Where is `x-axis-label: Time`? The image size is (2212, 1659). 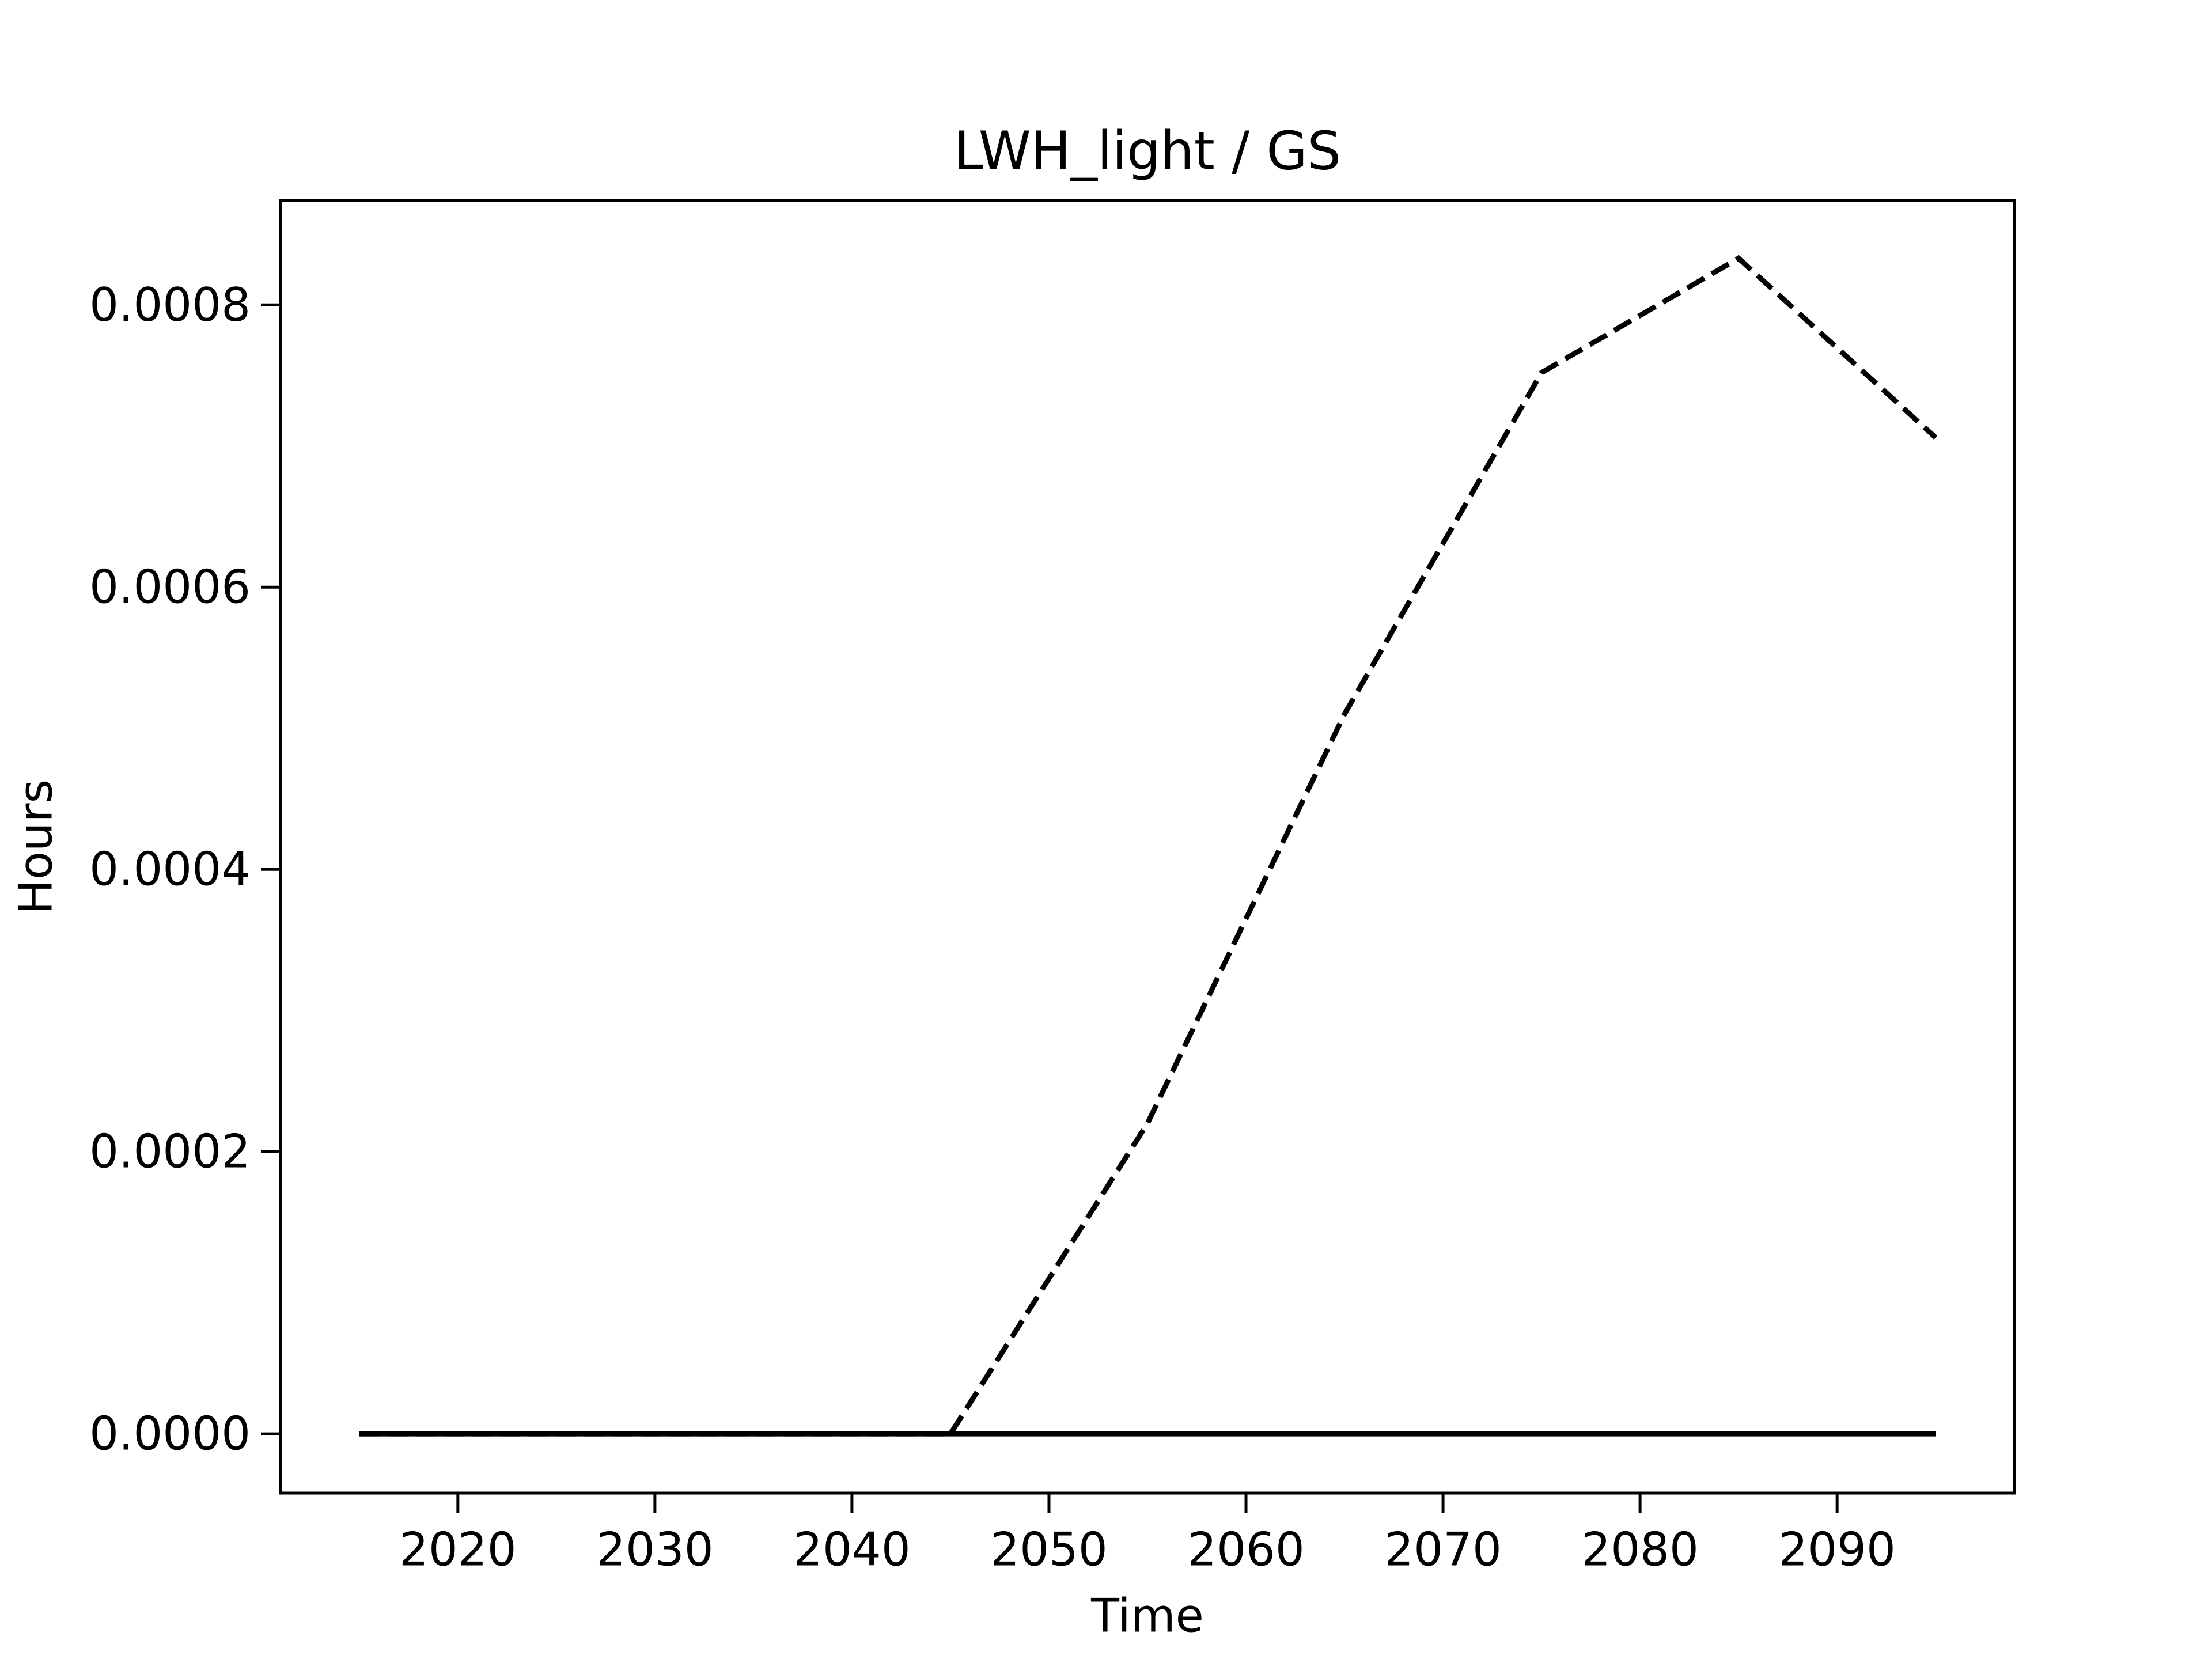
x-axis-label: Time is located at coordinates (1147, 1616).